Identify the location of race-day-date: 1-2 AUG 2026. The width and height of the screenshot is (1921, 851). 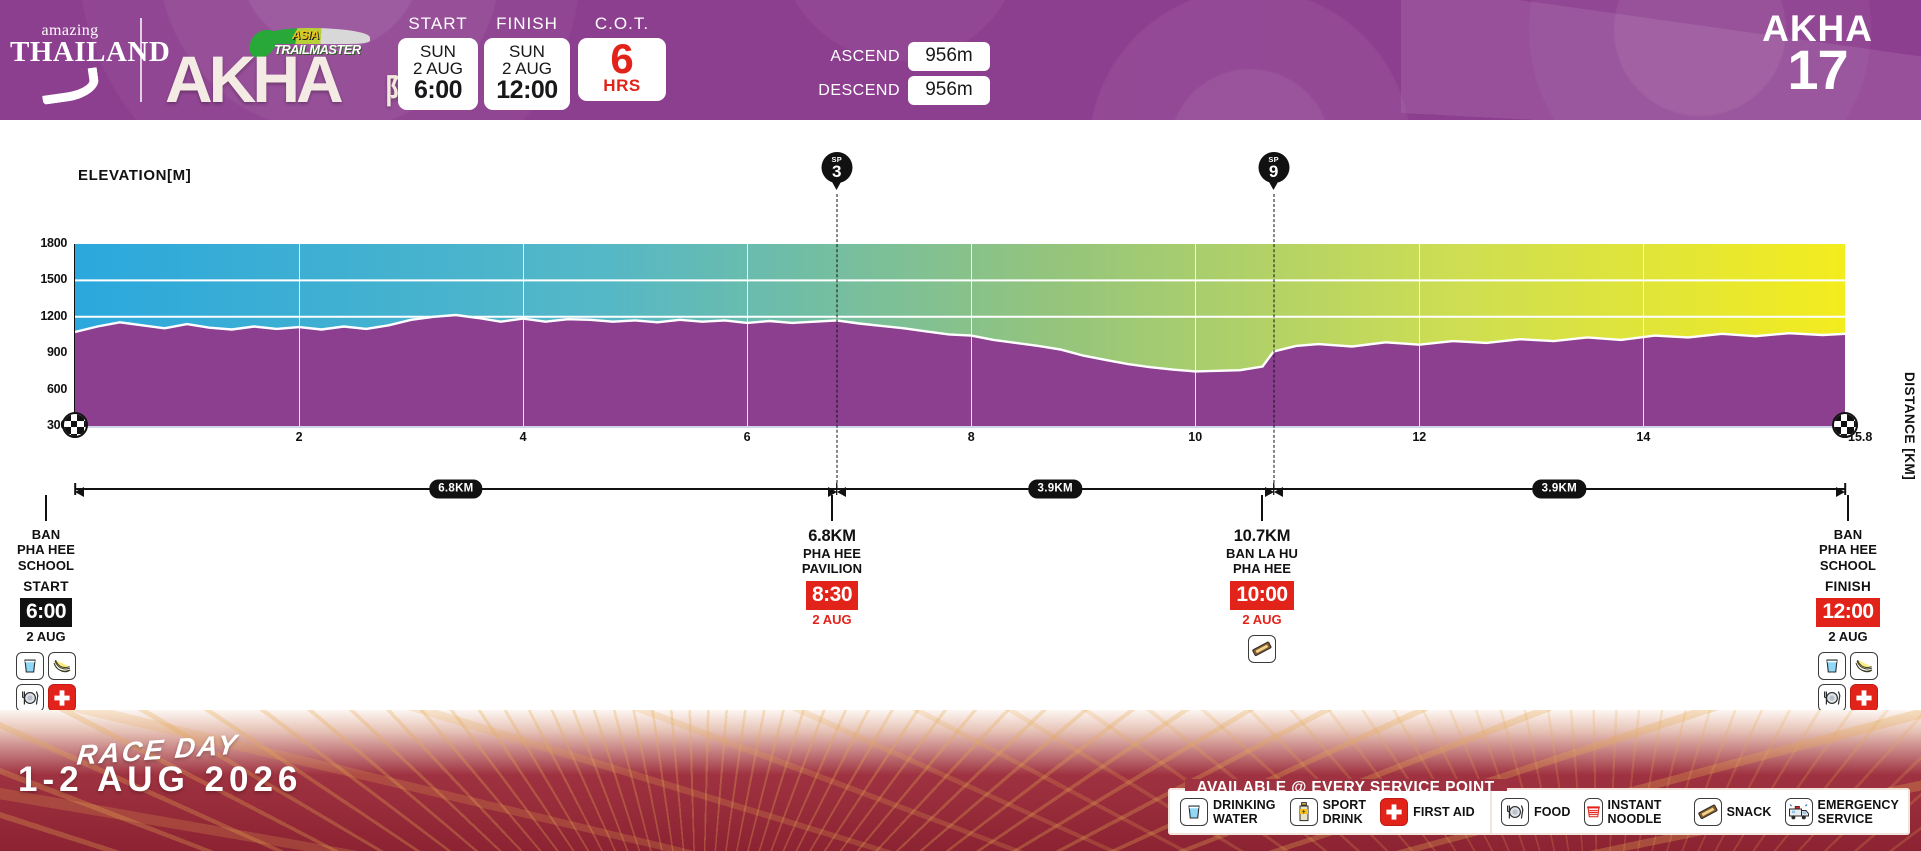
(160, 779).